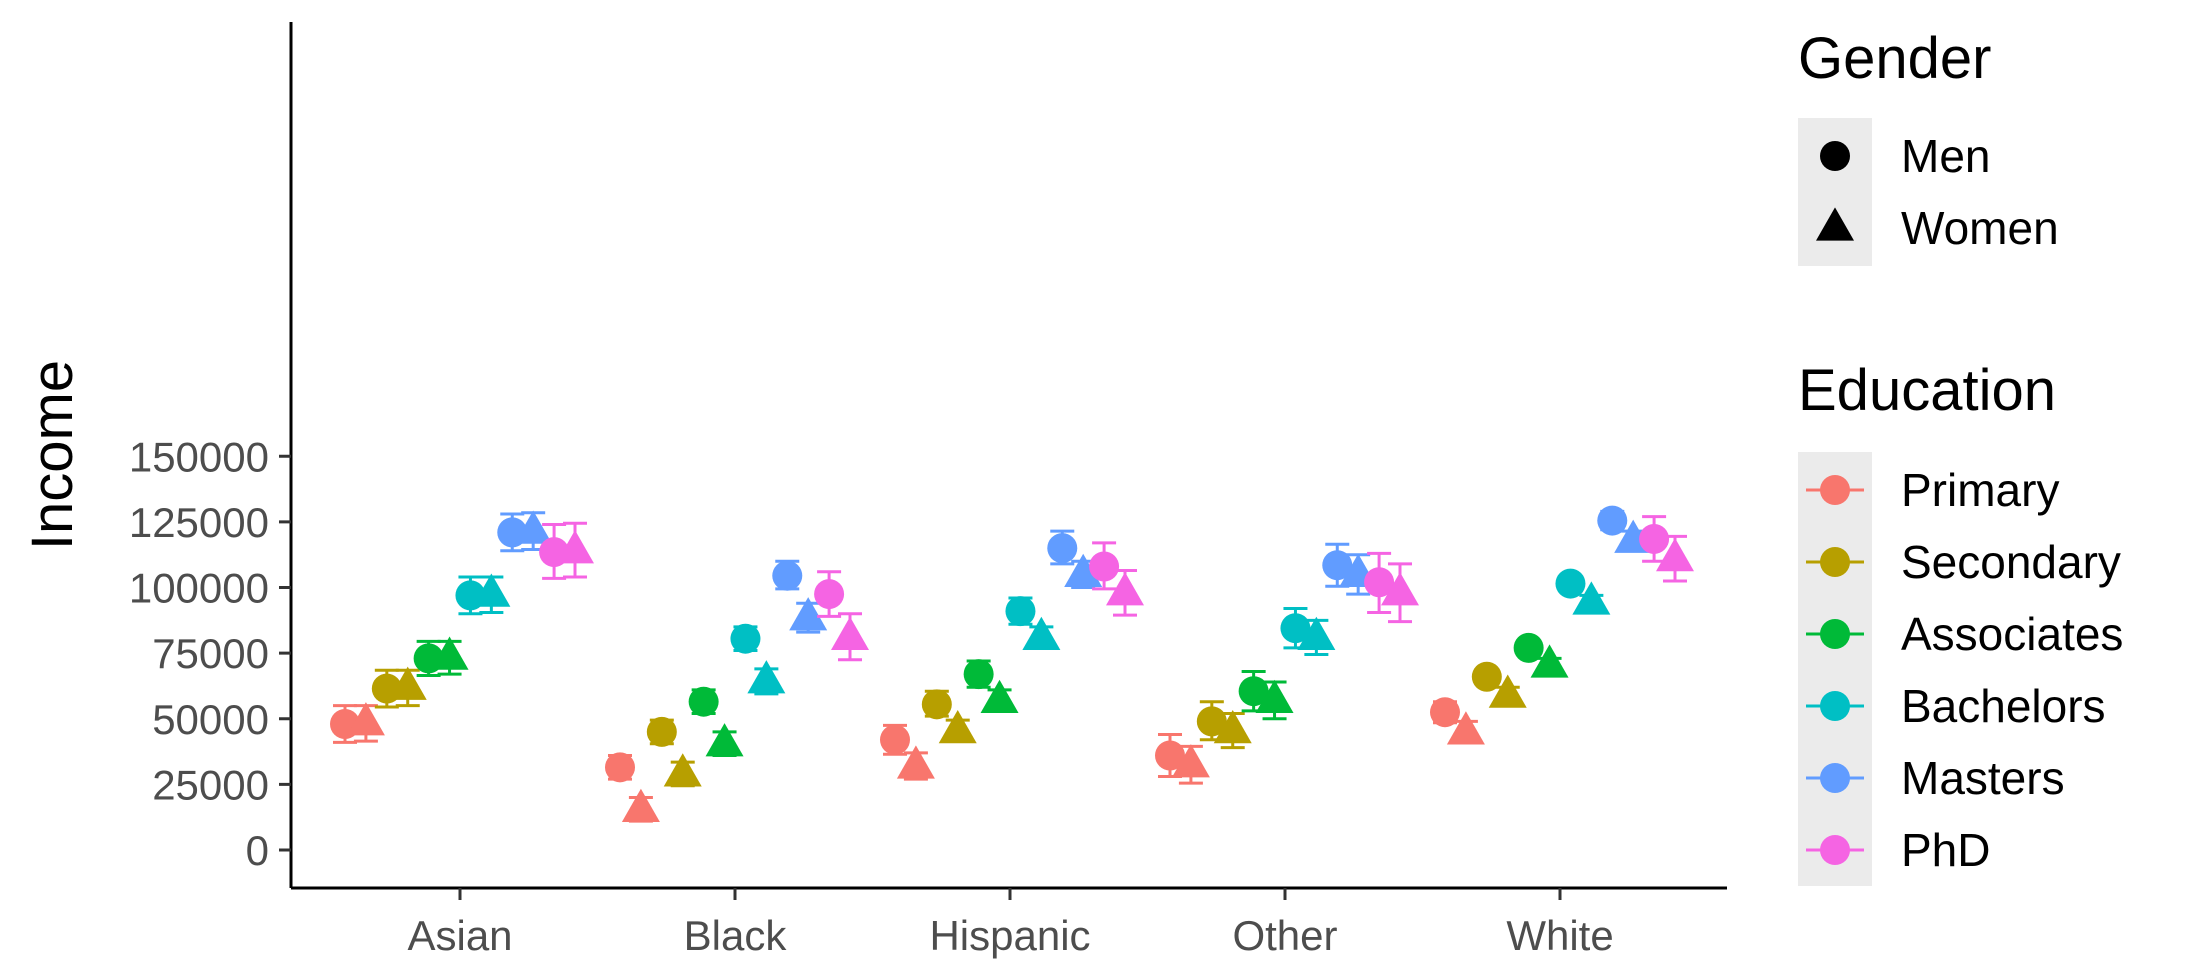 The width and height of the screenshot is (2190, 975). What do you see at coordinates (1835, 706) in the screenshot?
I see `education-legend-key-bachelors` at bounding box center [1835, 706].